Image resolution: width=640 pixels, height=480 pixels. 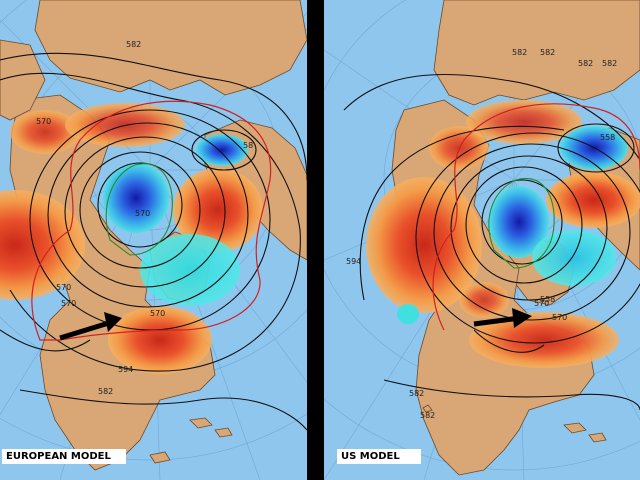 I want to click on warm-anomaly-north-left, so click(x=45, y=132).